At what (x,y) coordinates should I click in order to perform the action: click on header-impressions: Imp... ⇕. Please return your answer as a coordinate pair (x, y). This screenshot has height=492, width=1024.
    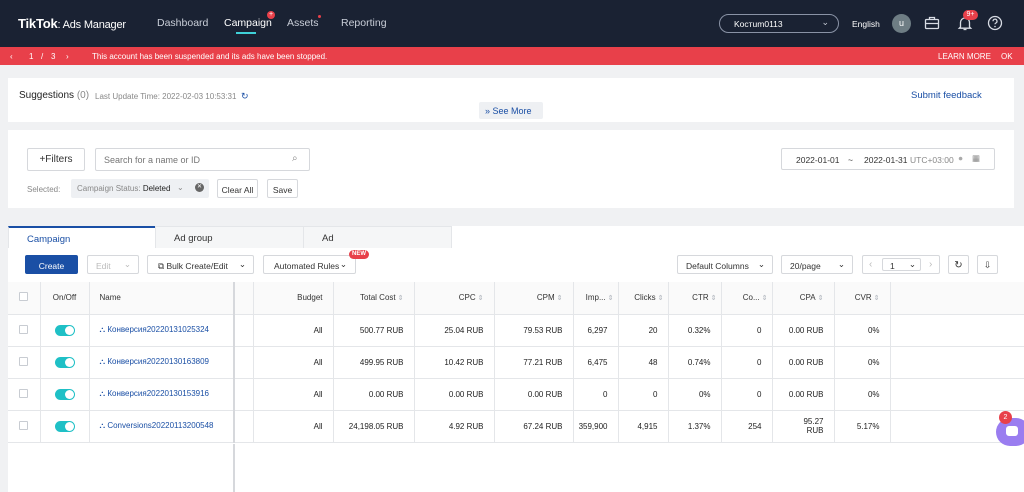
    Looking at the image, I should click on (596, 298).